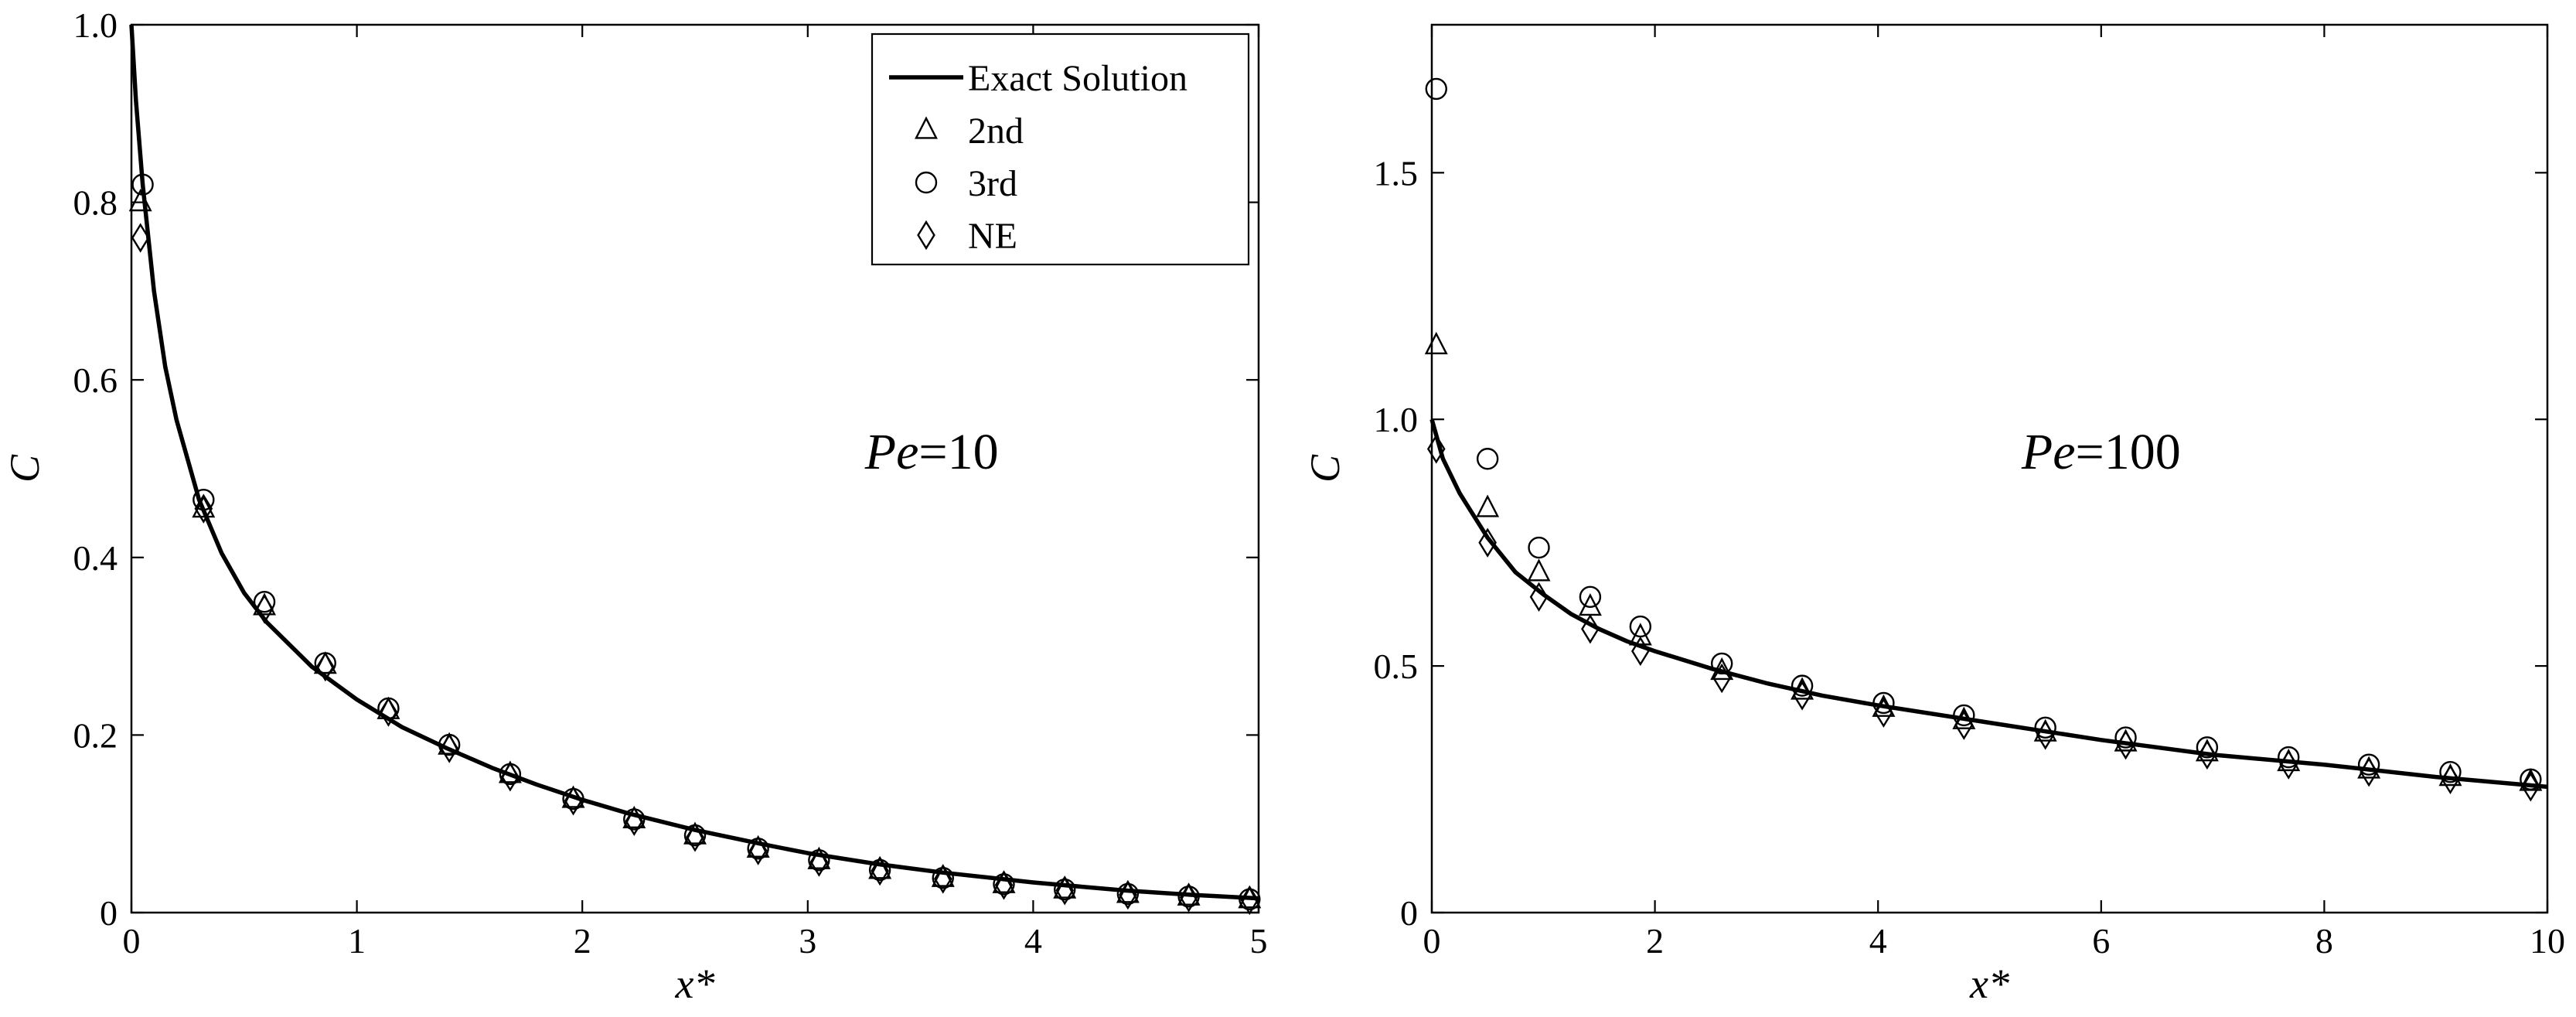  I want to click on y-tick-label: 0.2, so click(95, 735).